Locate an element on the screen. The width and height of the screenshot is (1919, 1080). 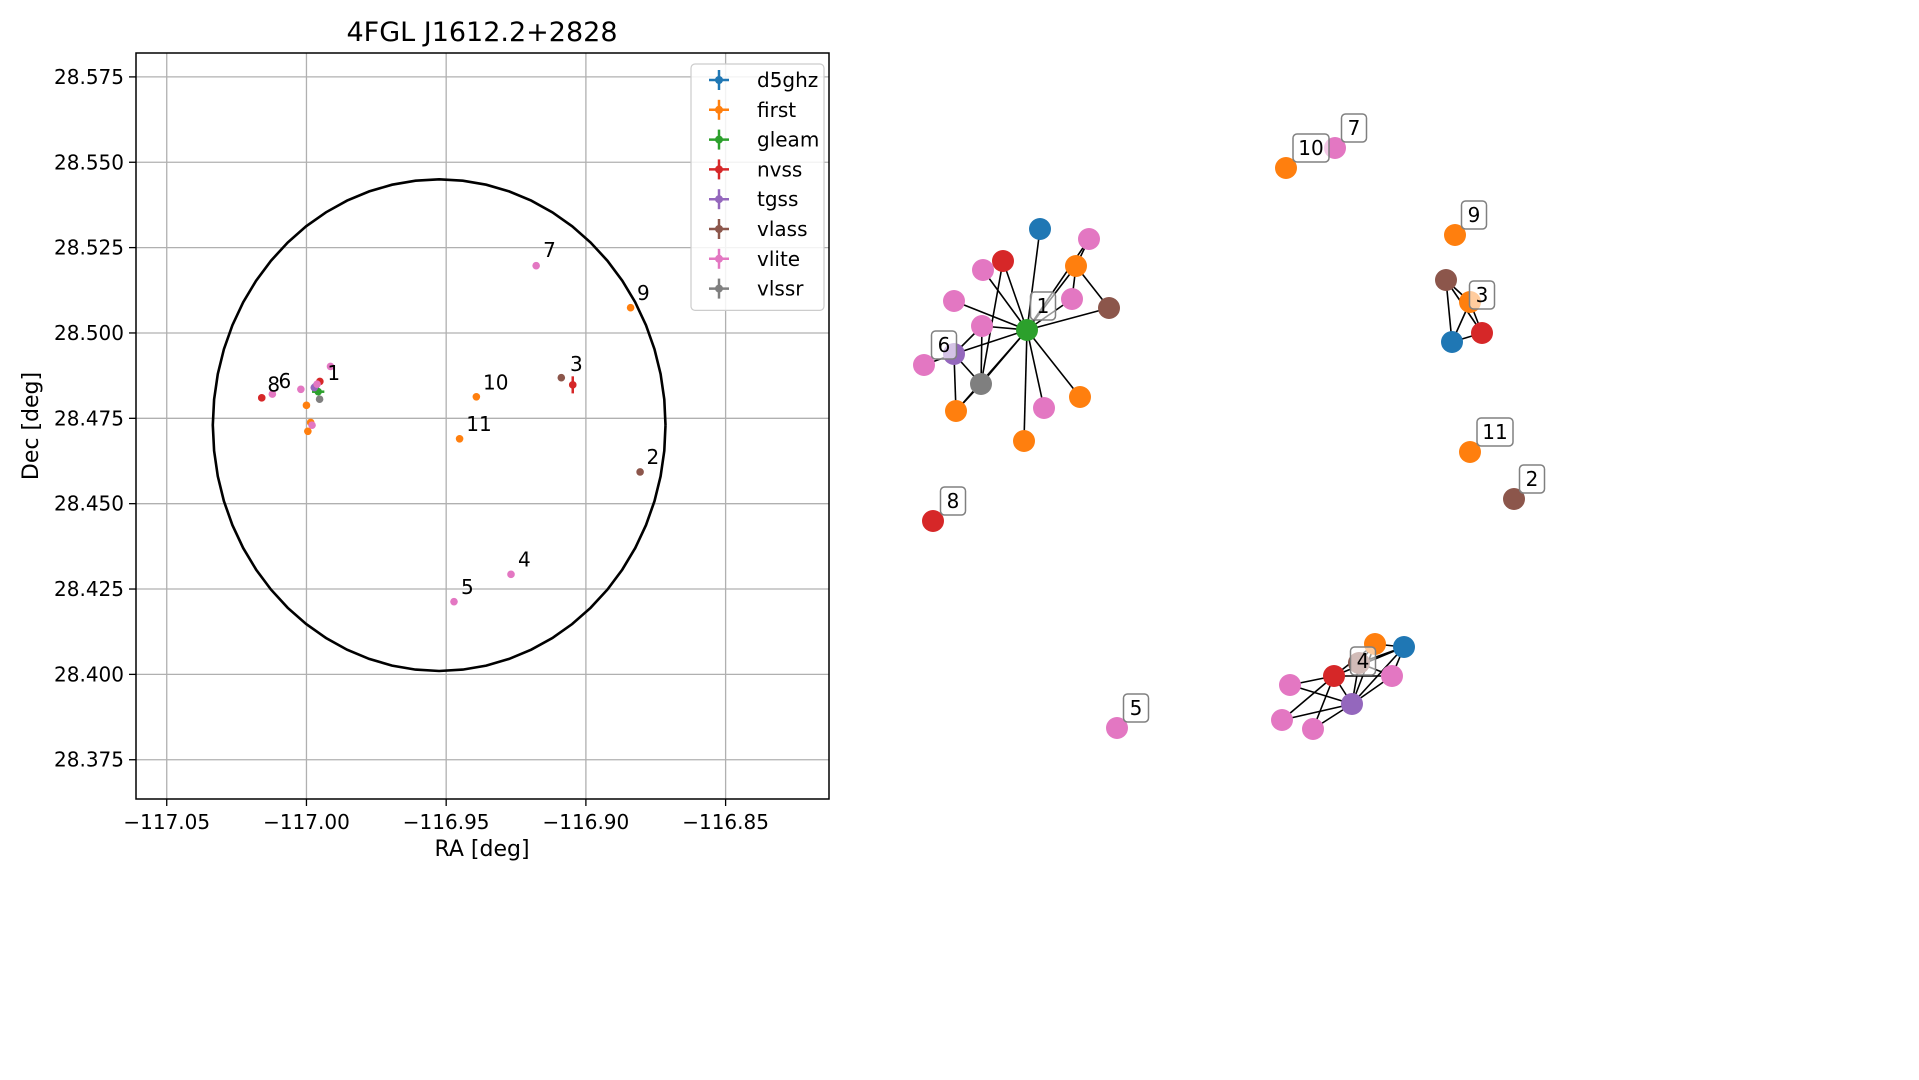
y-tick-label: 28.425 is located at coordinates (89, 589).